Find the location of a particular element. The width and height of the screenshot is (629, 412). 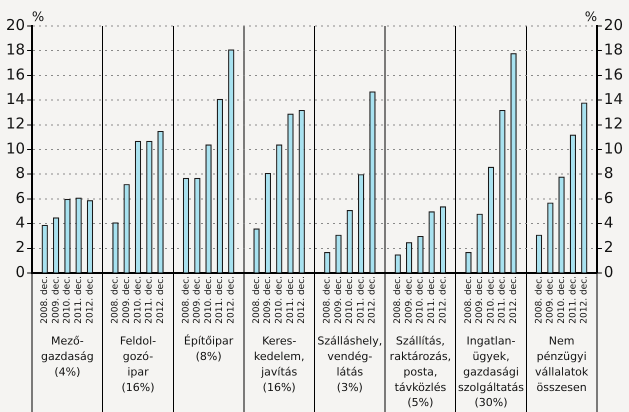

x-tick-label: Keres- kedelem, javítás (16%) is located at coordinates (279, 364).